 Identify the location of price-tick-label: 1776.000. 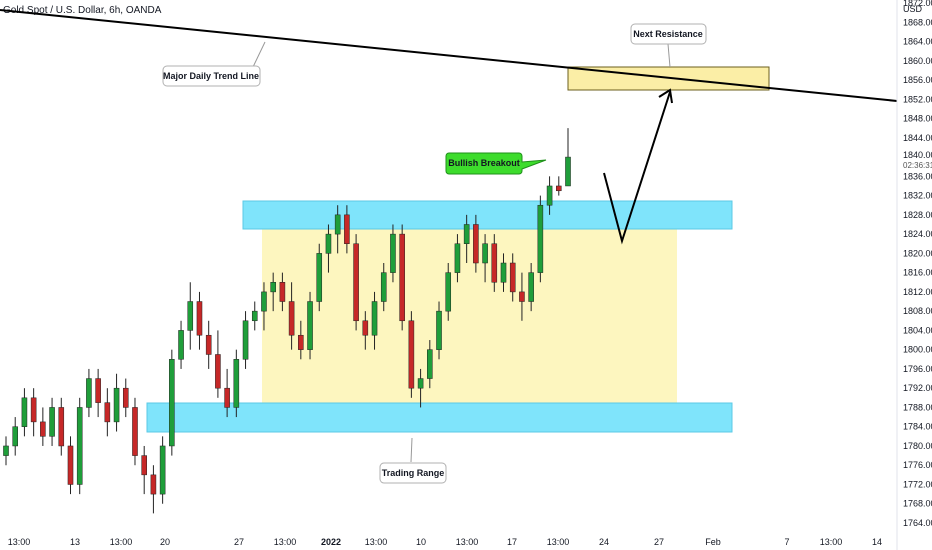
(917, 465).